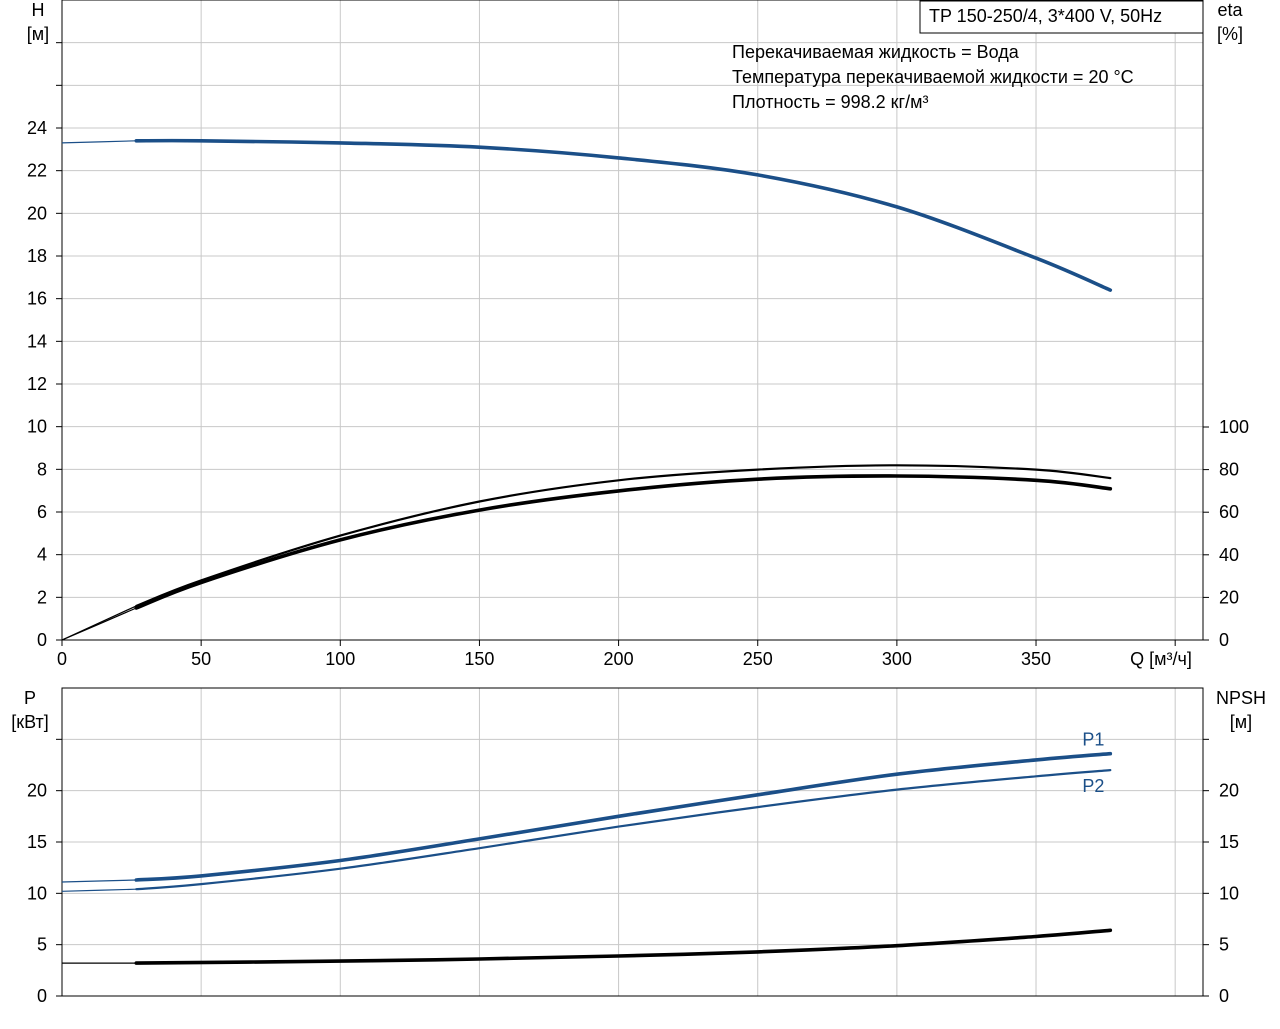 This screenshot has width=1280, height=1029. I want to click on p-tick-label: 20, so click(37, 791).